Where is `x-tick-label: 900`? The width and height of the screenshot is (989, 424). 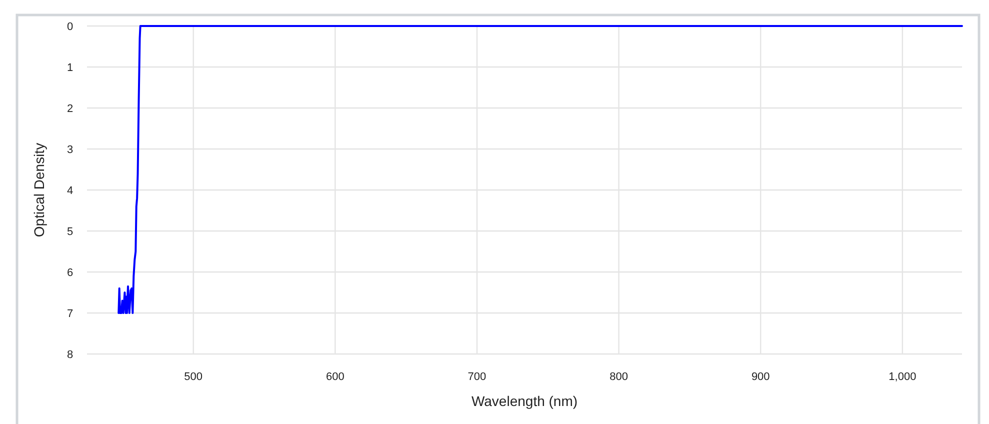 x-tick-label: 900 is located at coordinates (760, 377).